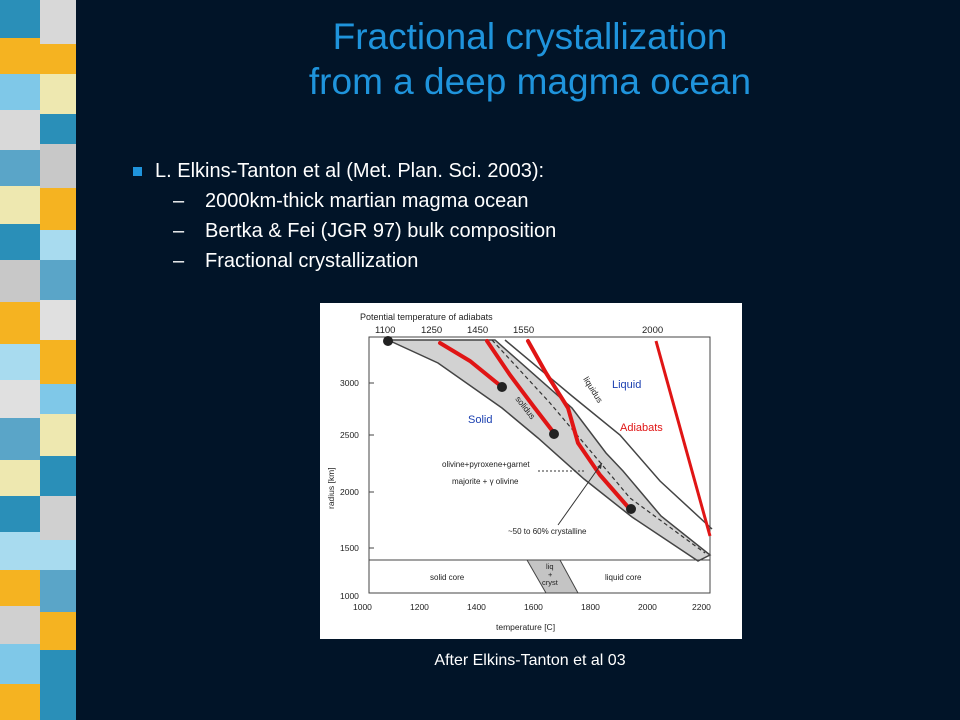  Describe the element at coordinates (593, 390) in the screenshot. I see `liquidus-label: liquidus` at that location.